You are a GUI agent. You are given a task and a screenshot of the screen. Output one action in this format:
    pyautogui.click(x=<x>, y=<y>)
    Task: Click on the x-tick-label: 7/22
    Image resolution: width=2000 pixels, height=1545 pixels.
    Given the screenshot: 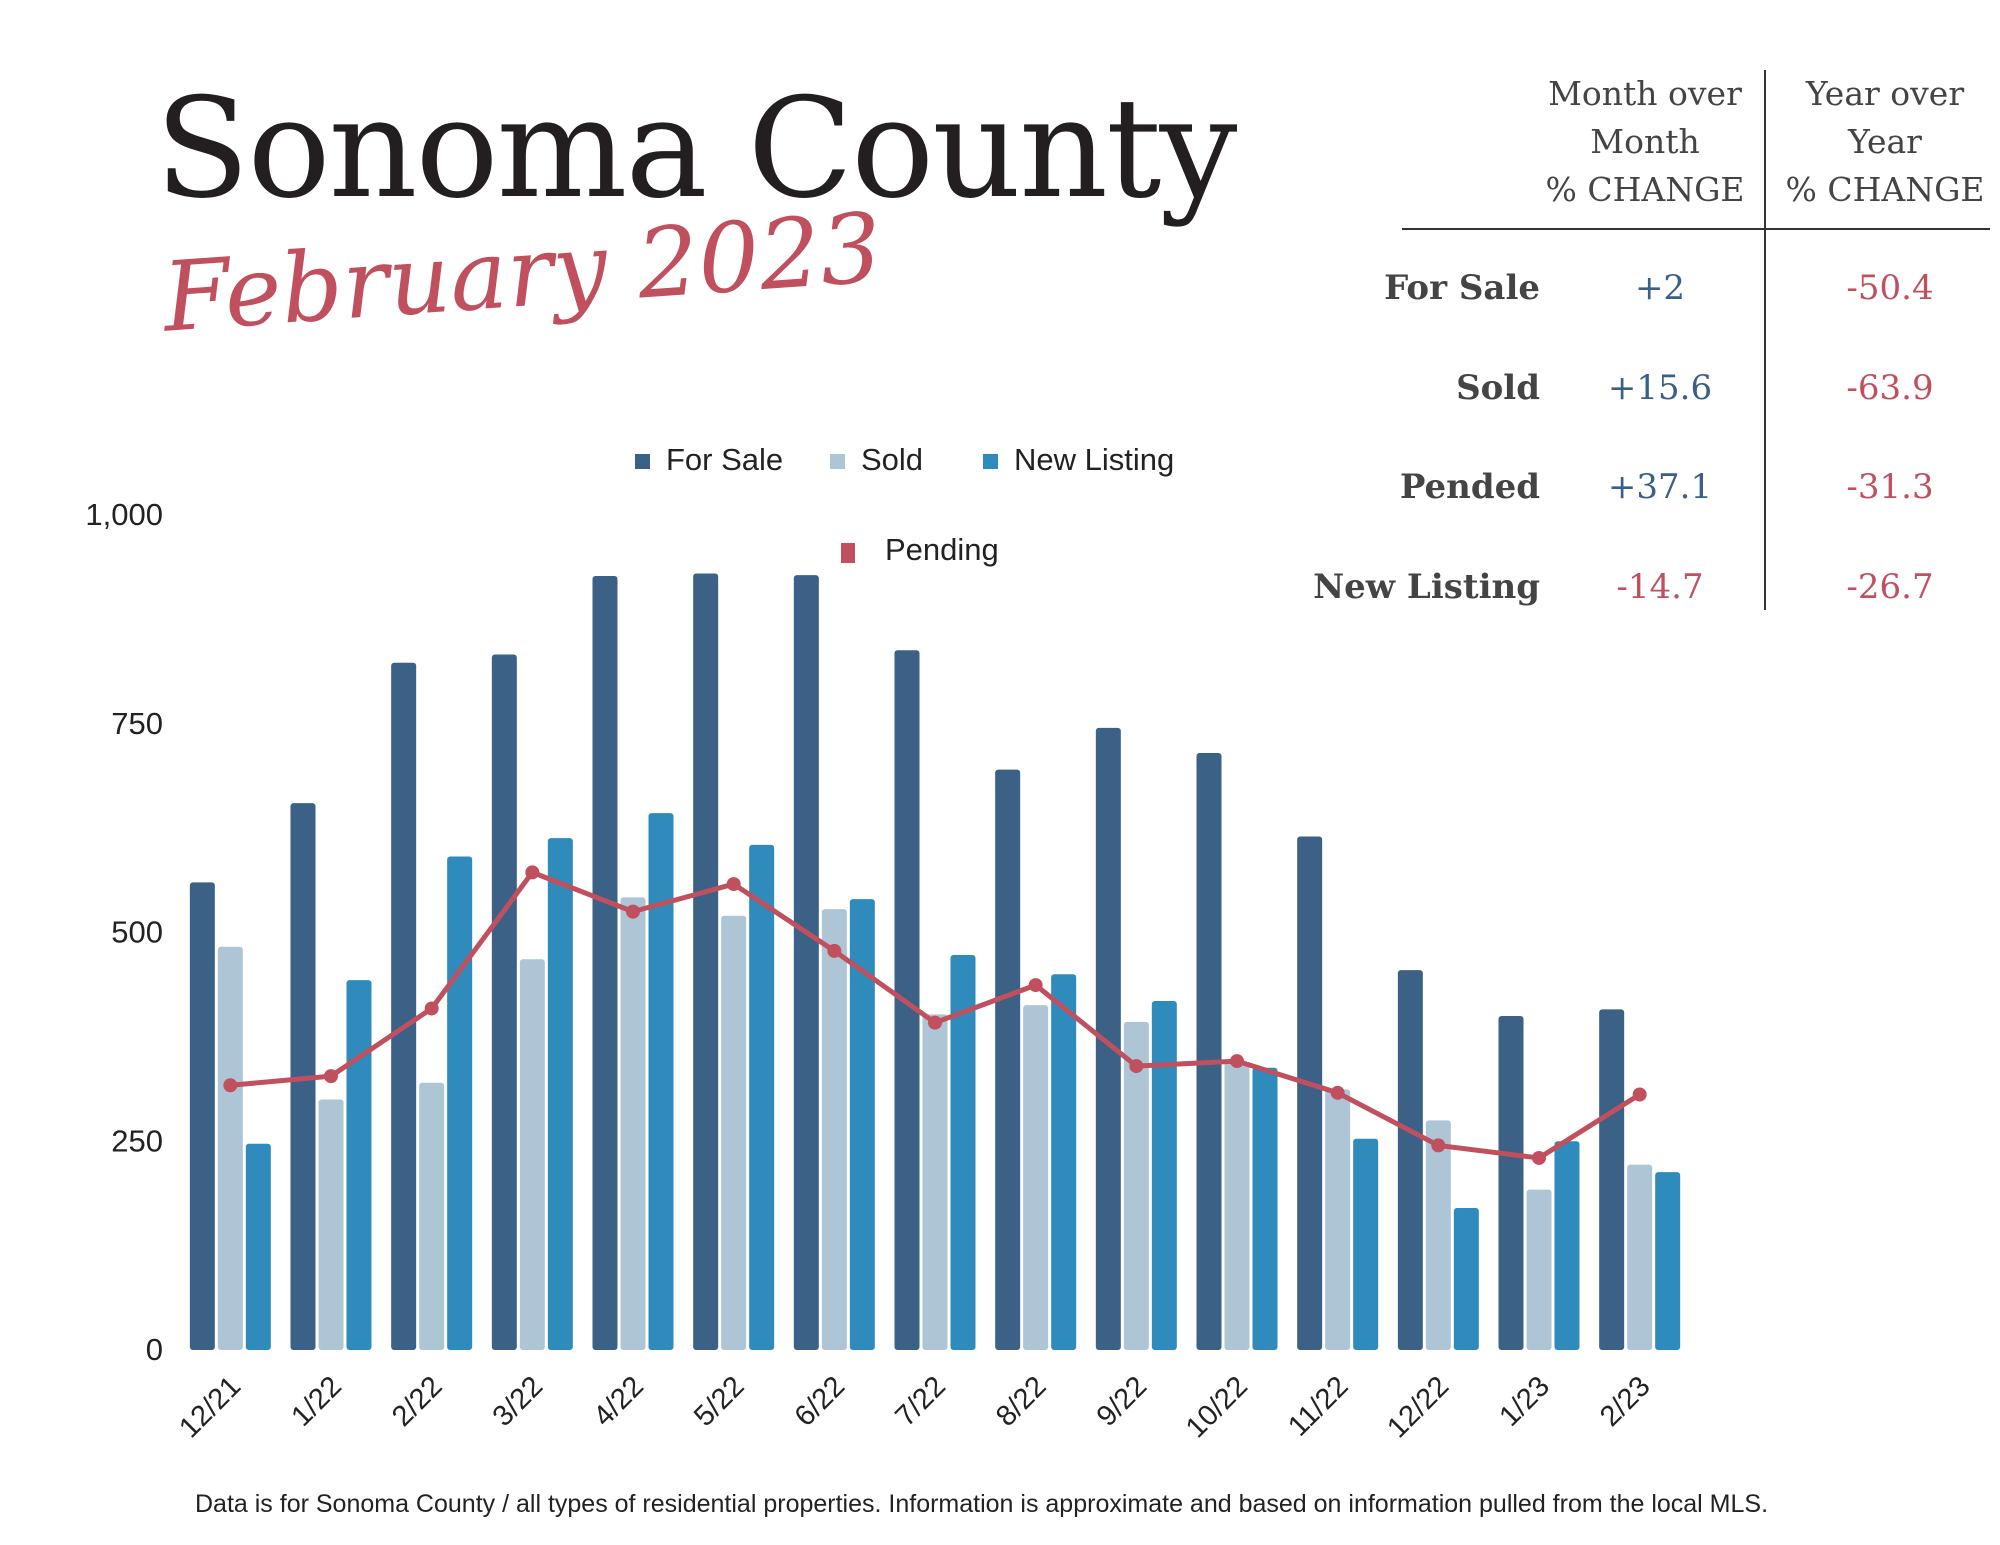 What is the action you would take?
    pyautogui.click(x=920, y=1401)
    